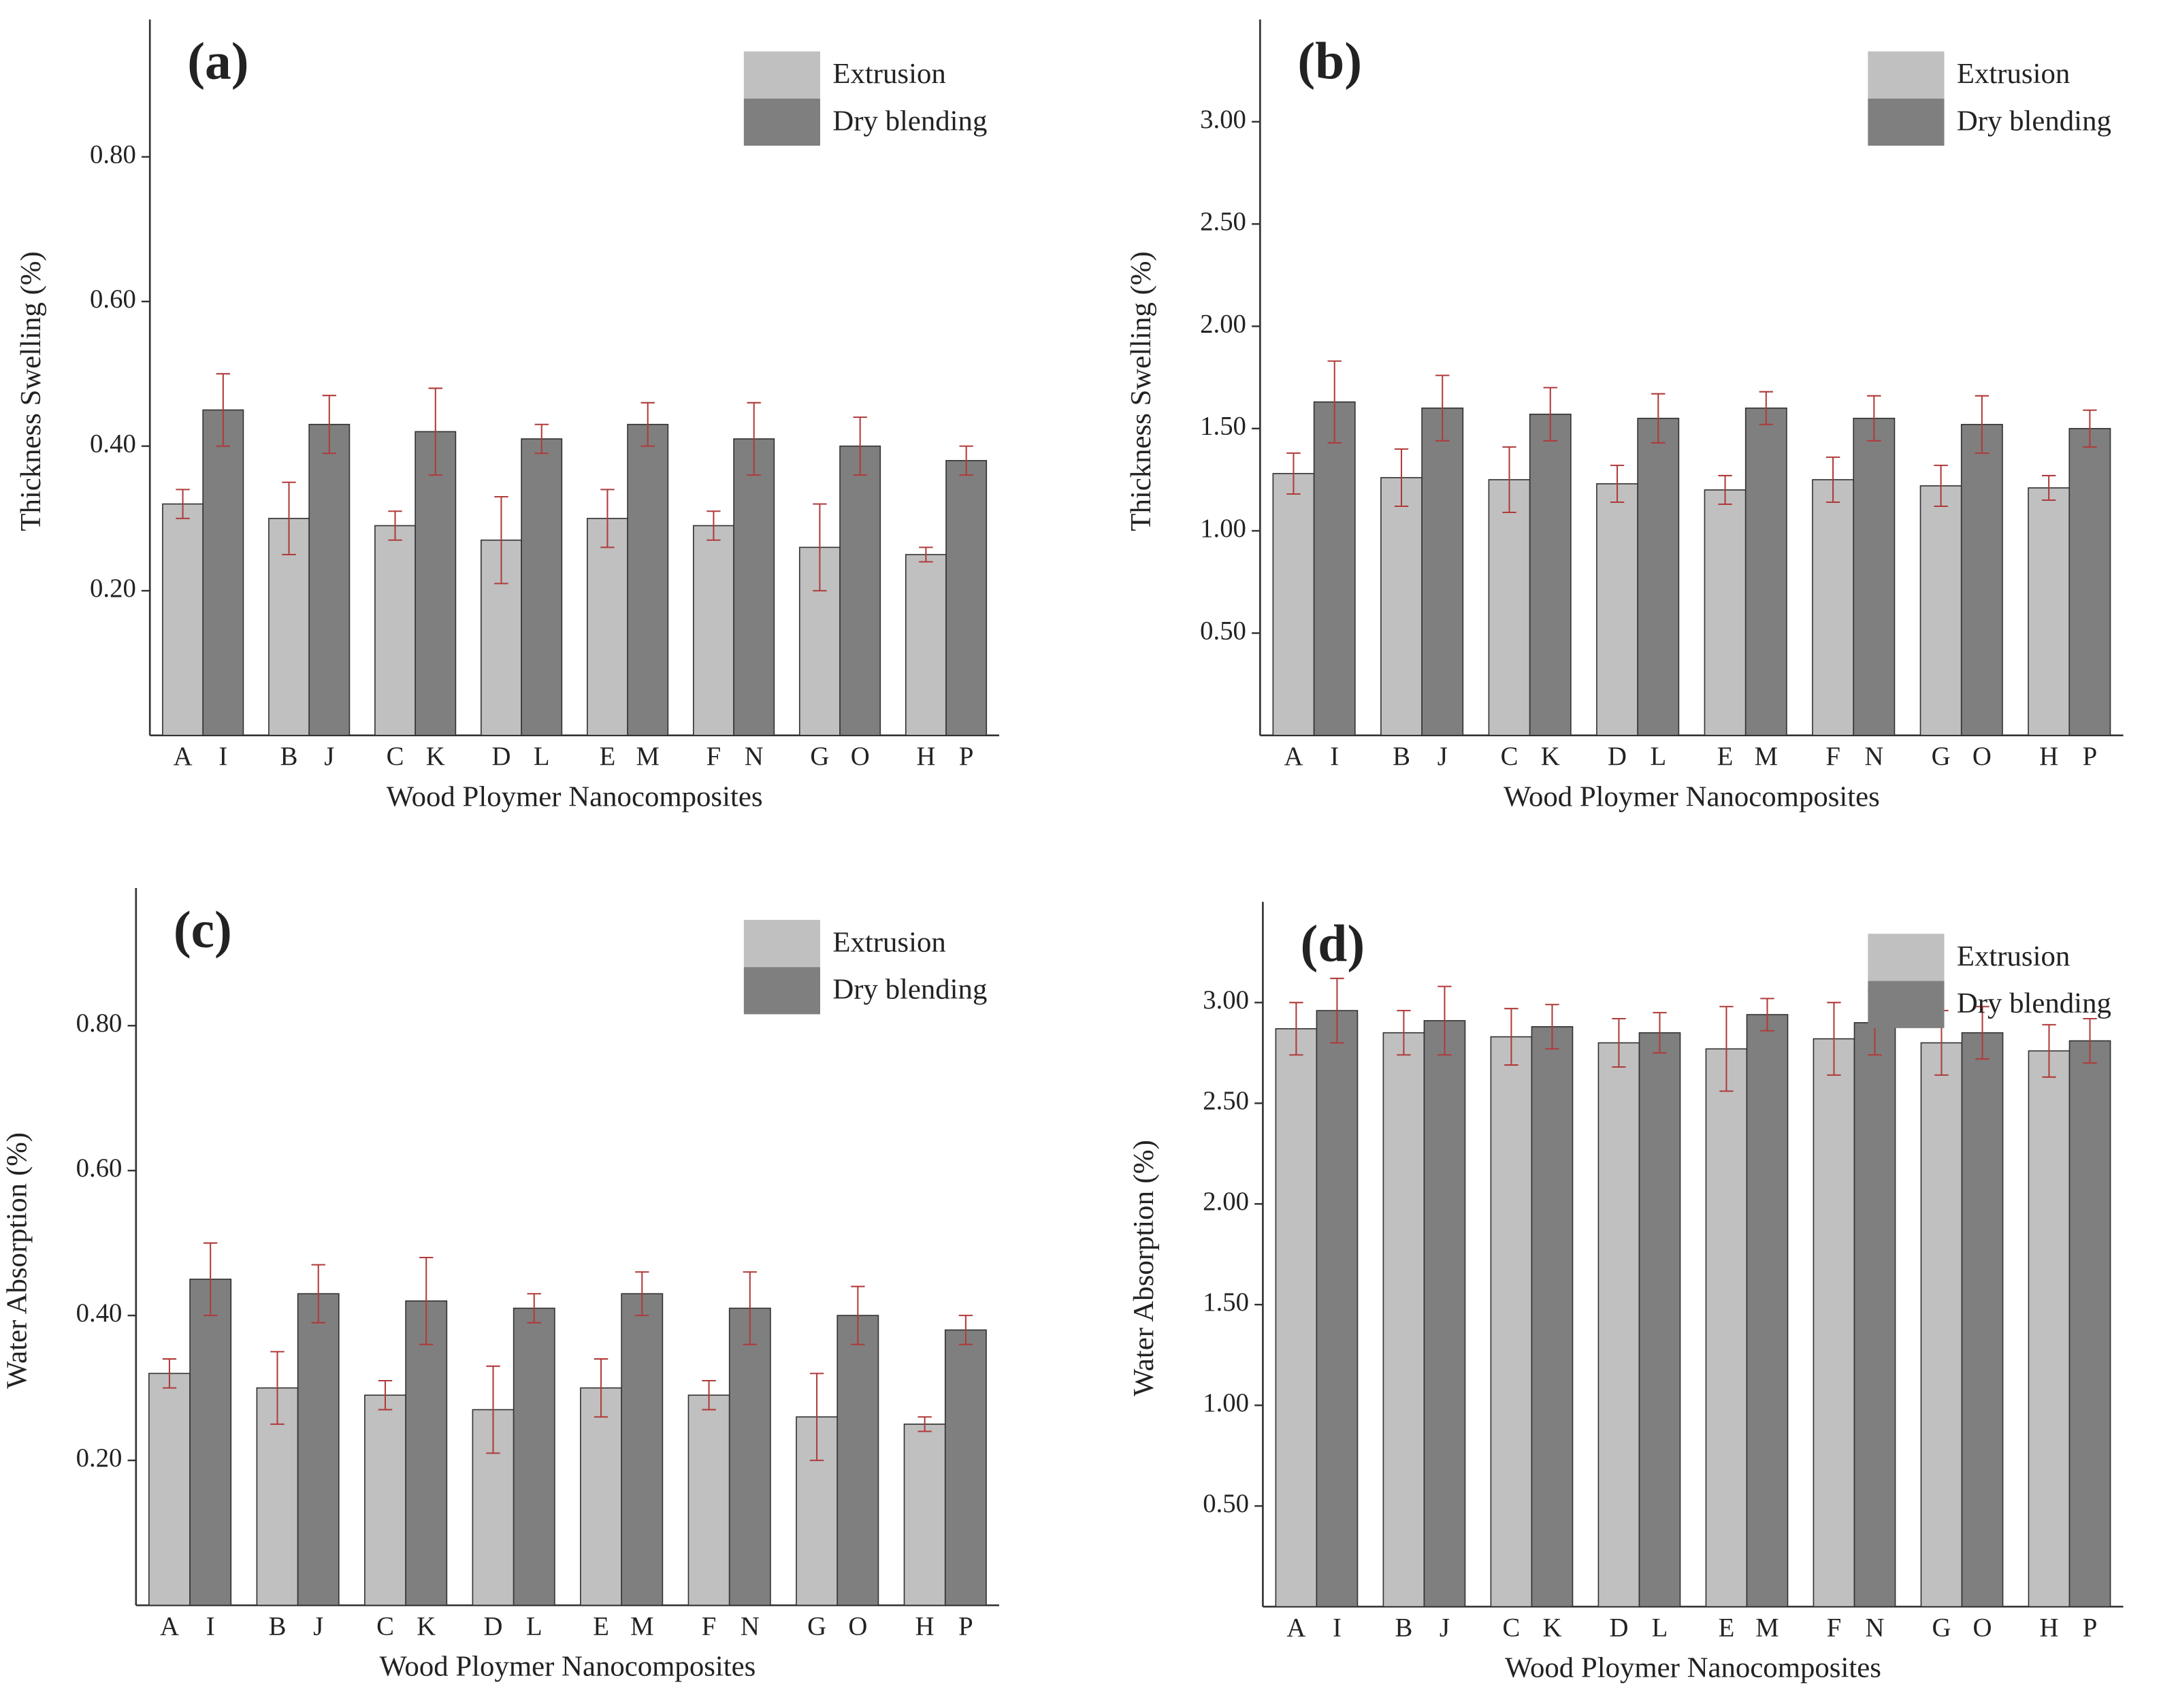  Describe the element at coordinates (100, 1023) in the screenshot. I see `y-tick-label: 0.80` at that location.